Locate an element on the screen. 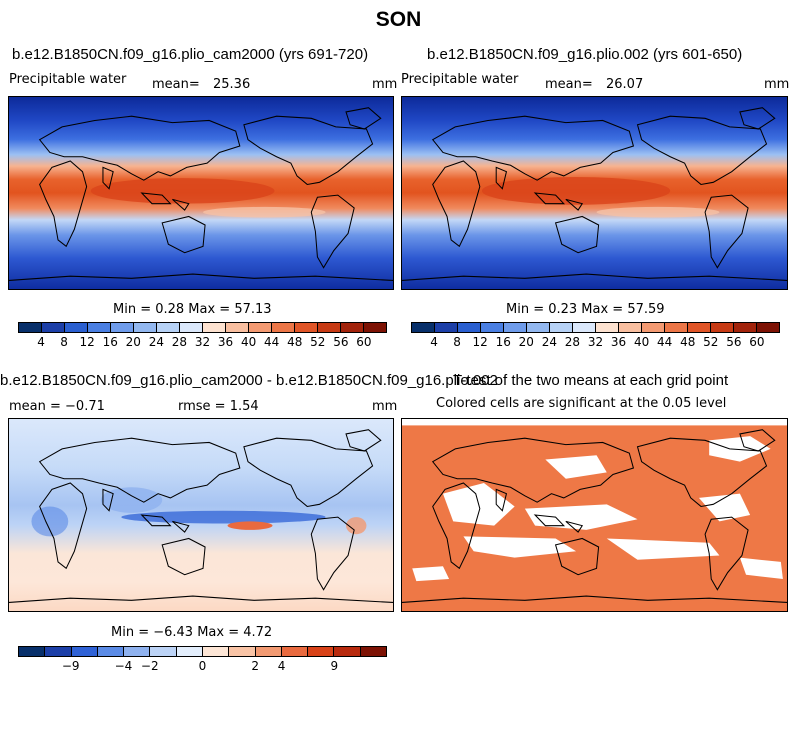  panel3-colorbar-tick-label: −9 is located at coordinates (70, 666).